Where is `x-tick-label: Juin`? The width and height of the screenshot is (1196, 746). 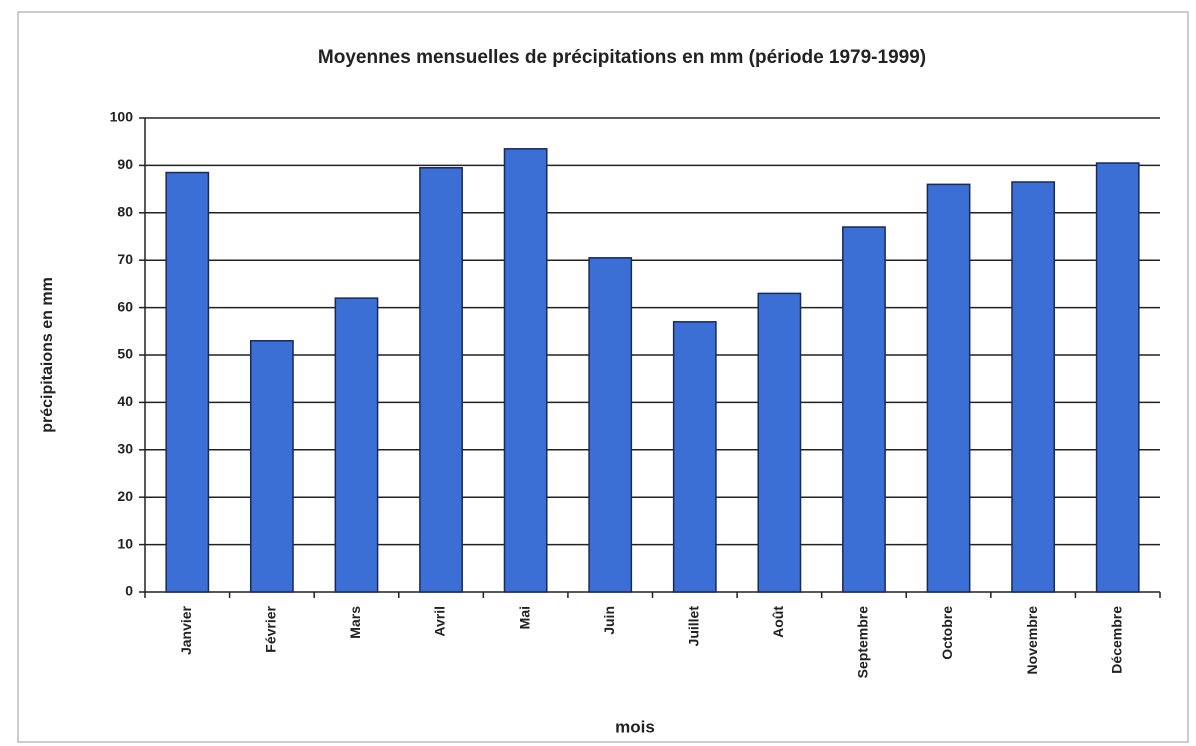
x-tick-label: Juin is located at coordinates (609, 620).